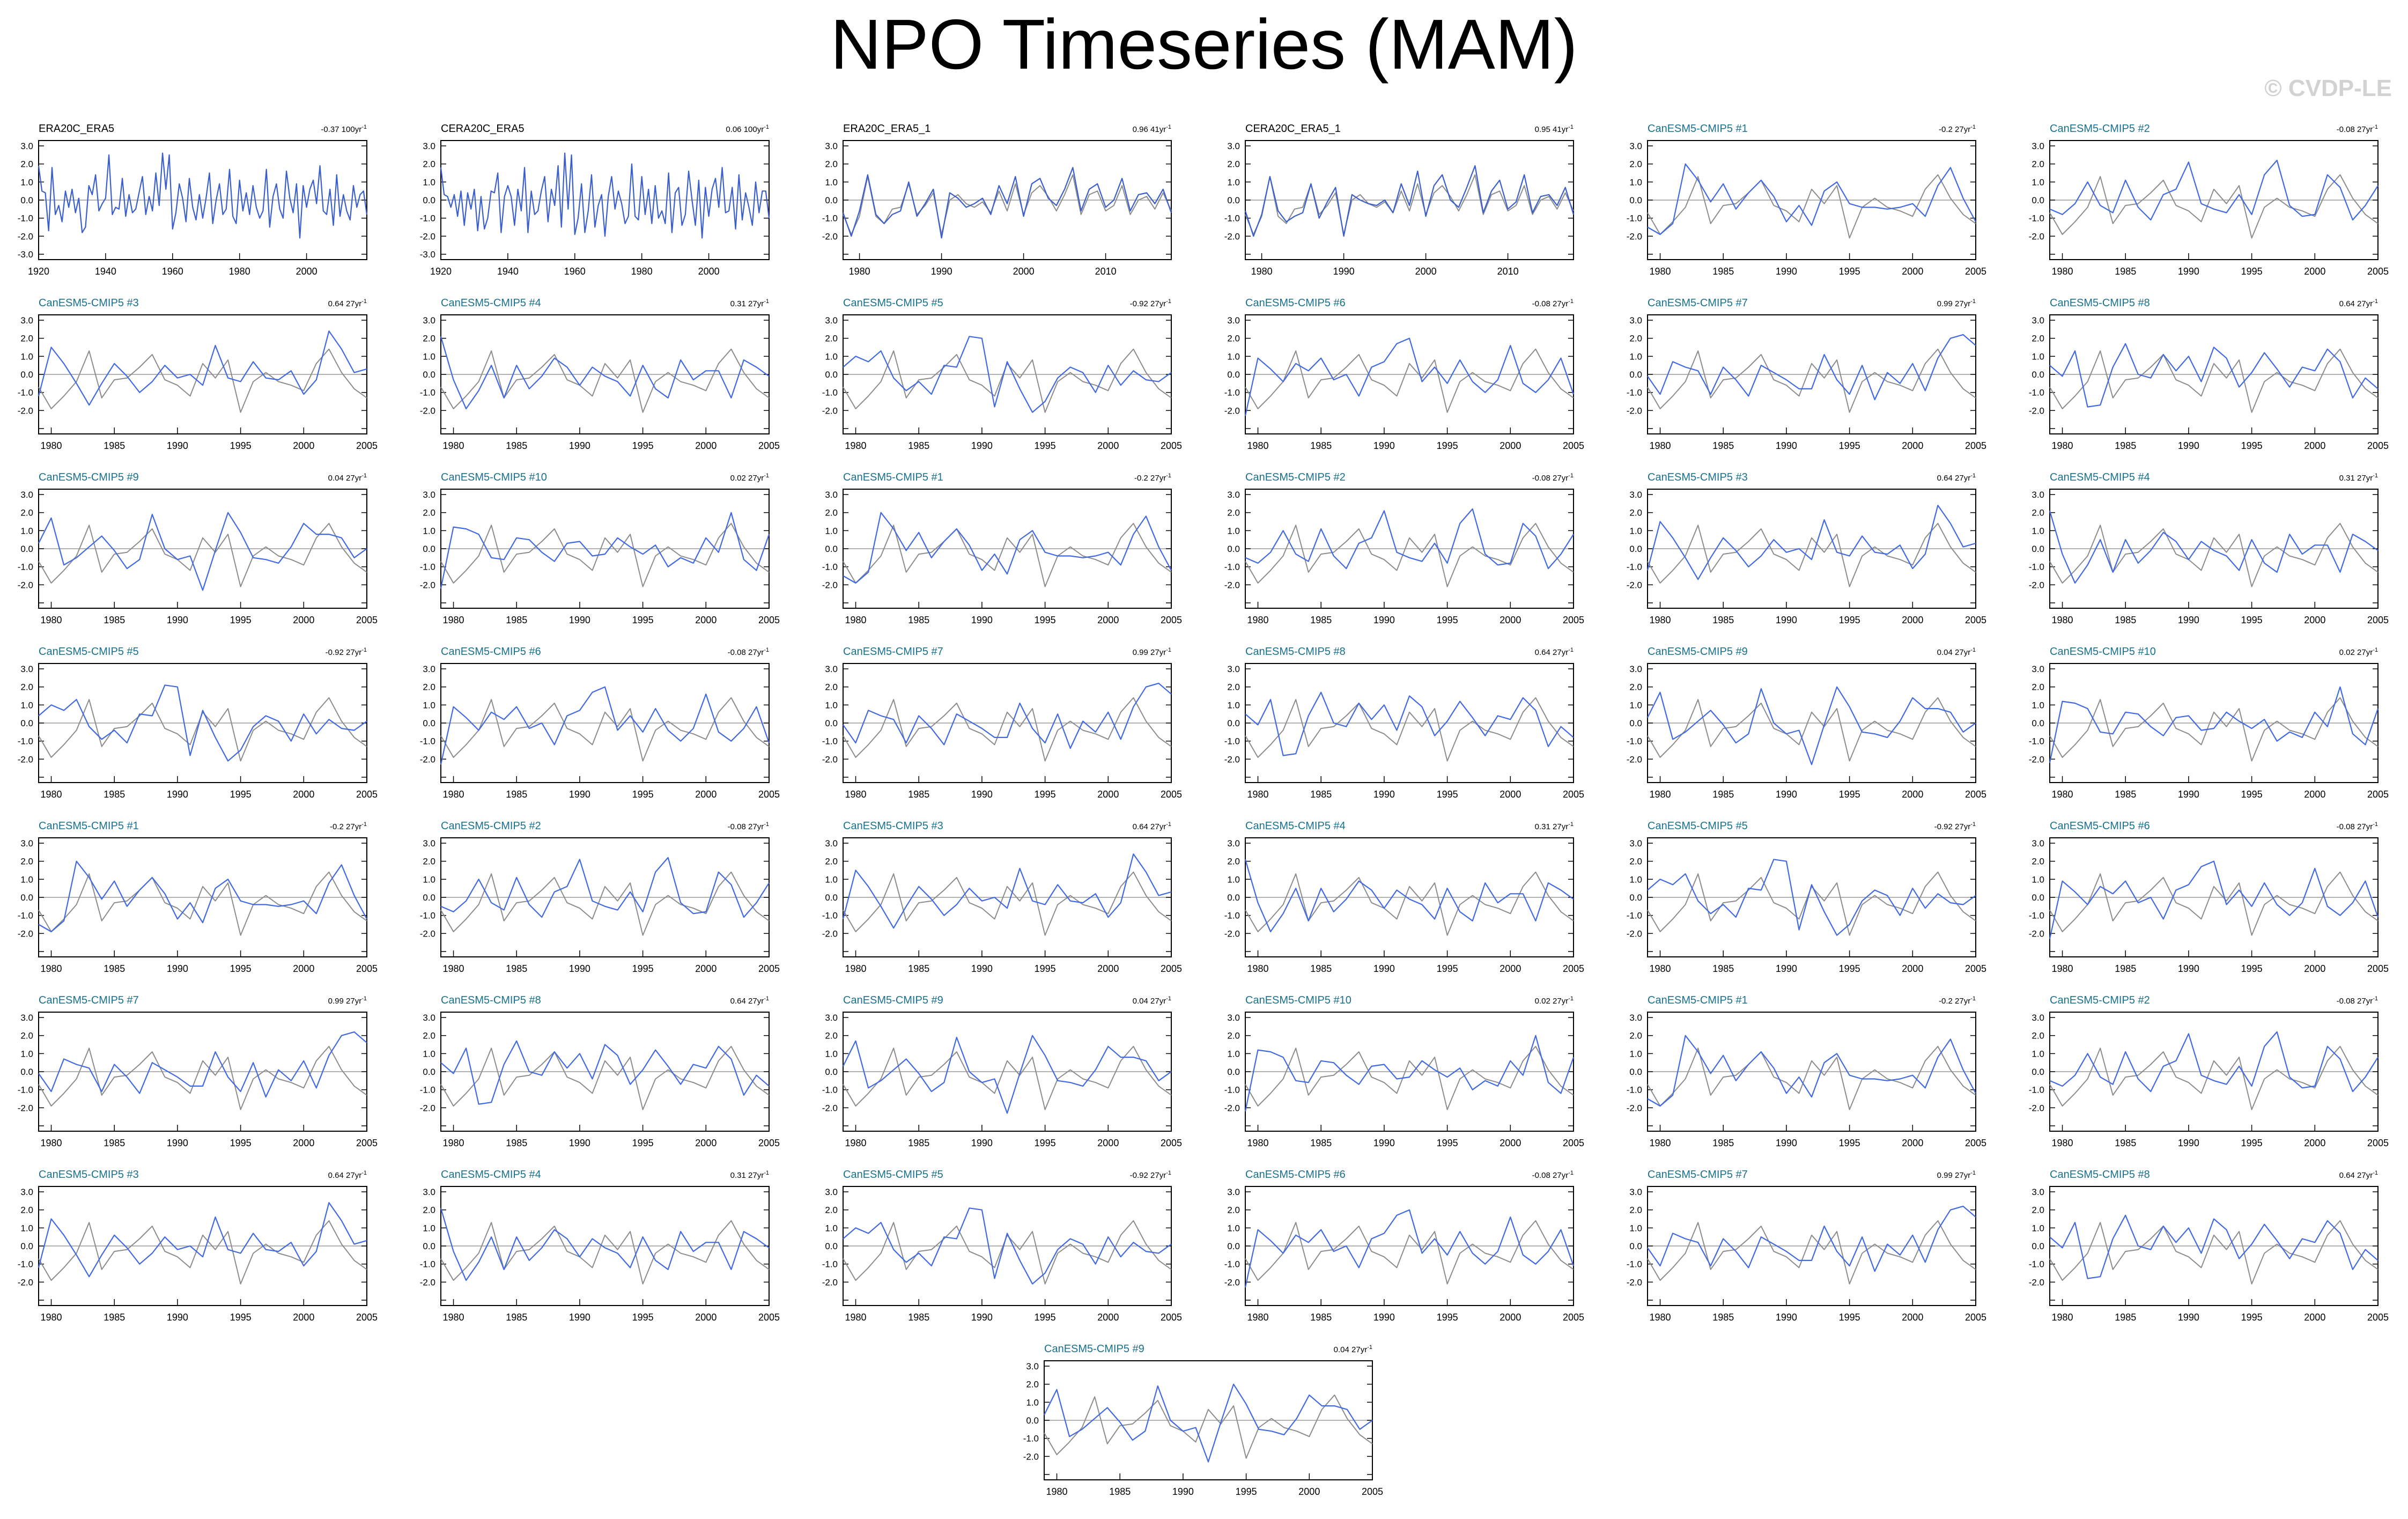  Describe the element at coordinates (1152, 1001) in the screenshot. I see `panel-trend: 0.04 27yr-1` at that location.